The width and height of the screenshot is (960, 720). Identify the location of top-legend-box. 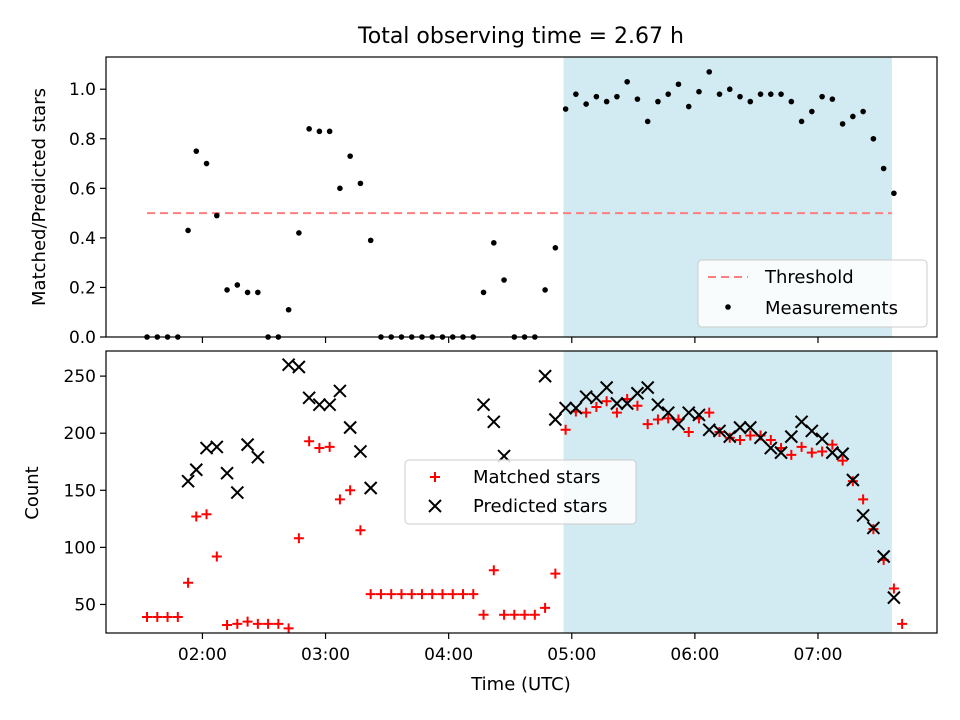
(812, 293).